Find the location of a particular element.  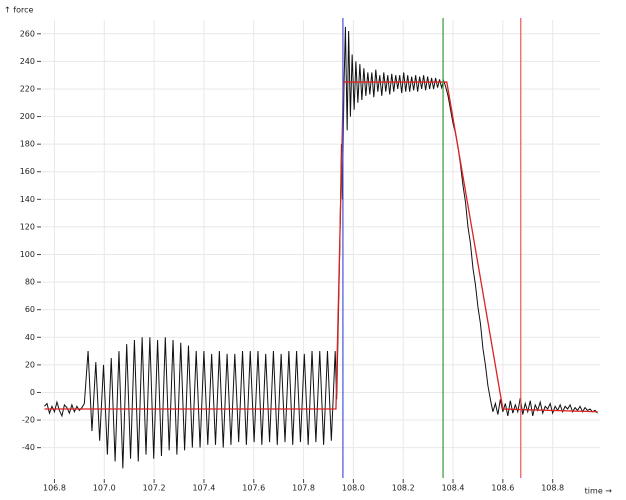

x-tick-label: 108.8 is located at coordinates (552, 488).